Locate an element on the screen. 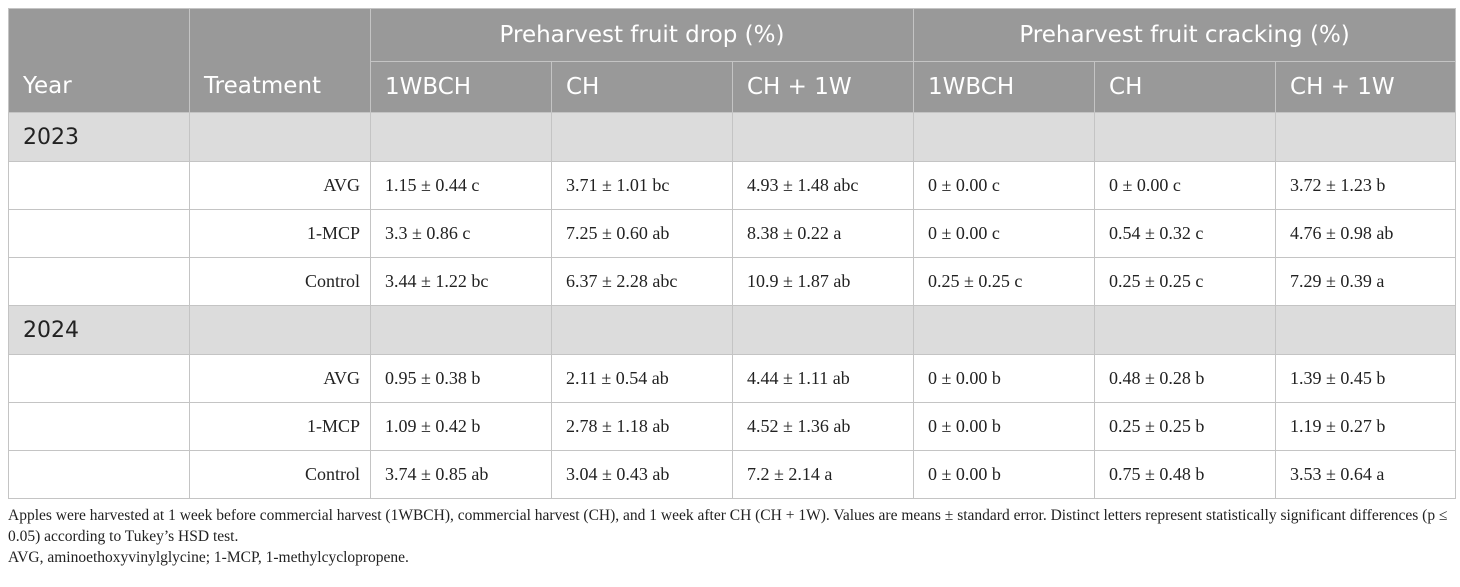 The height and width of the screenshot is (587, 1460). value-cell: 2.11 ± 0.54 ab is located at coordinates (642, 378).